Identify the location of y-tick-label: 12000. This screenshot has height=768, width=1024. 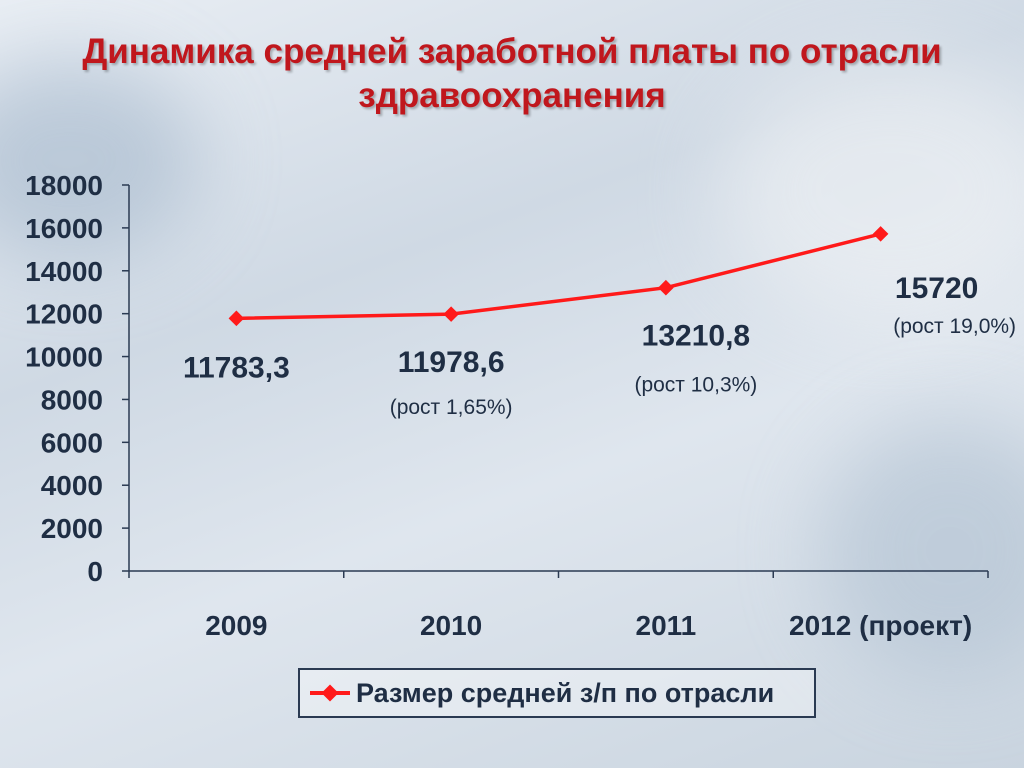
(64, 314).